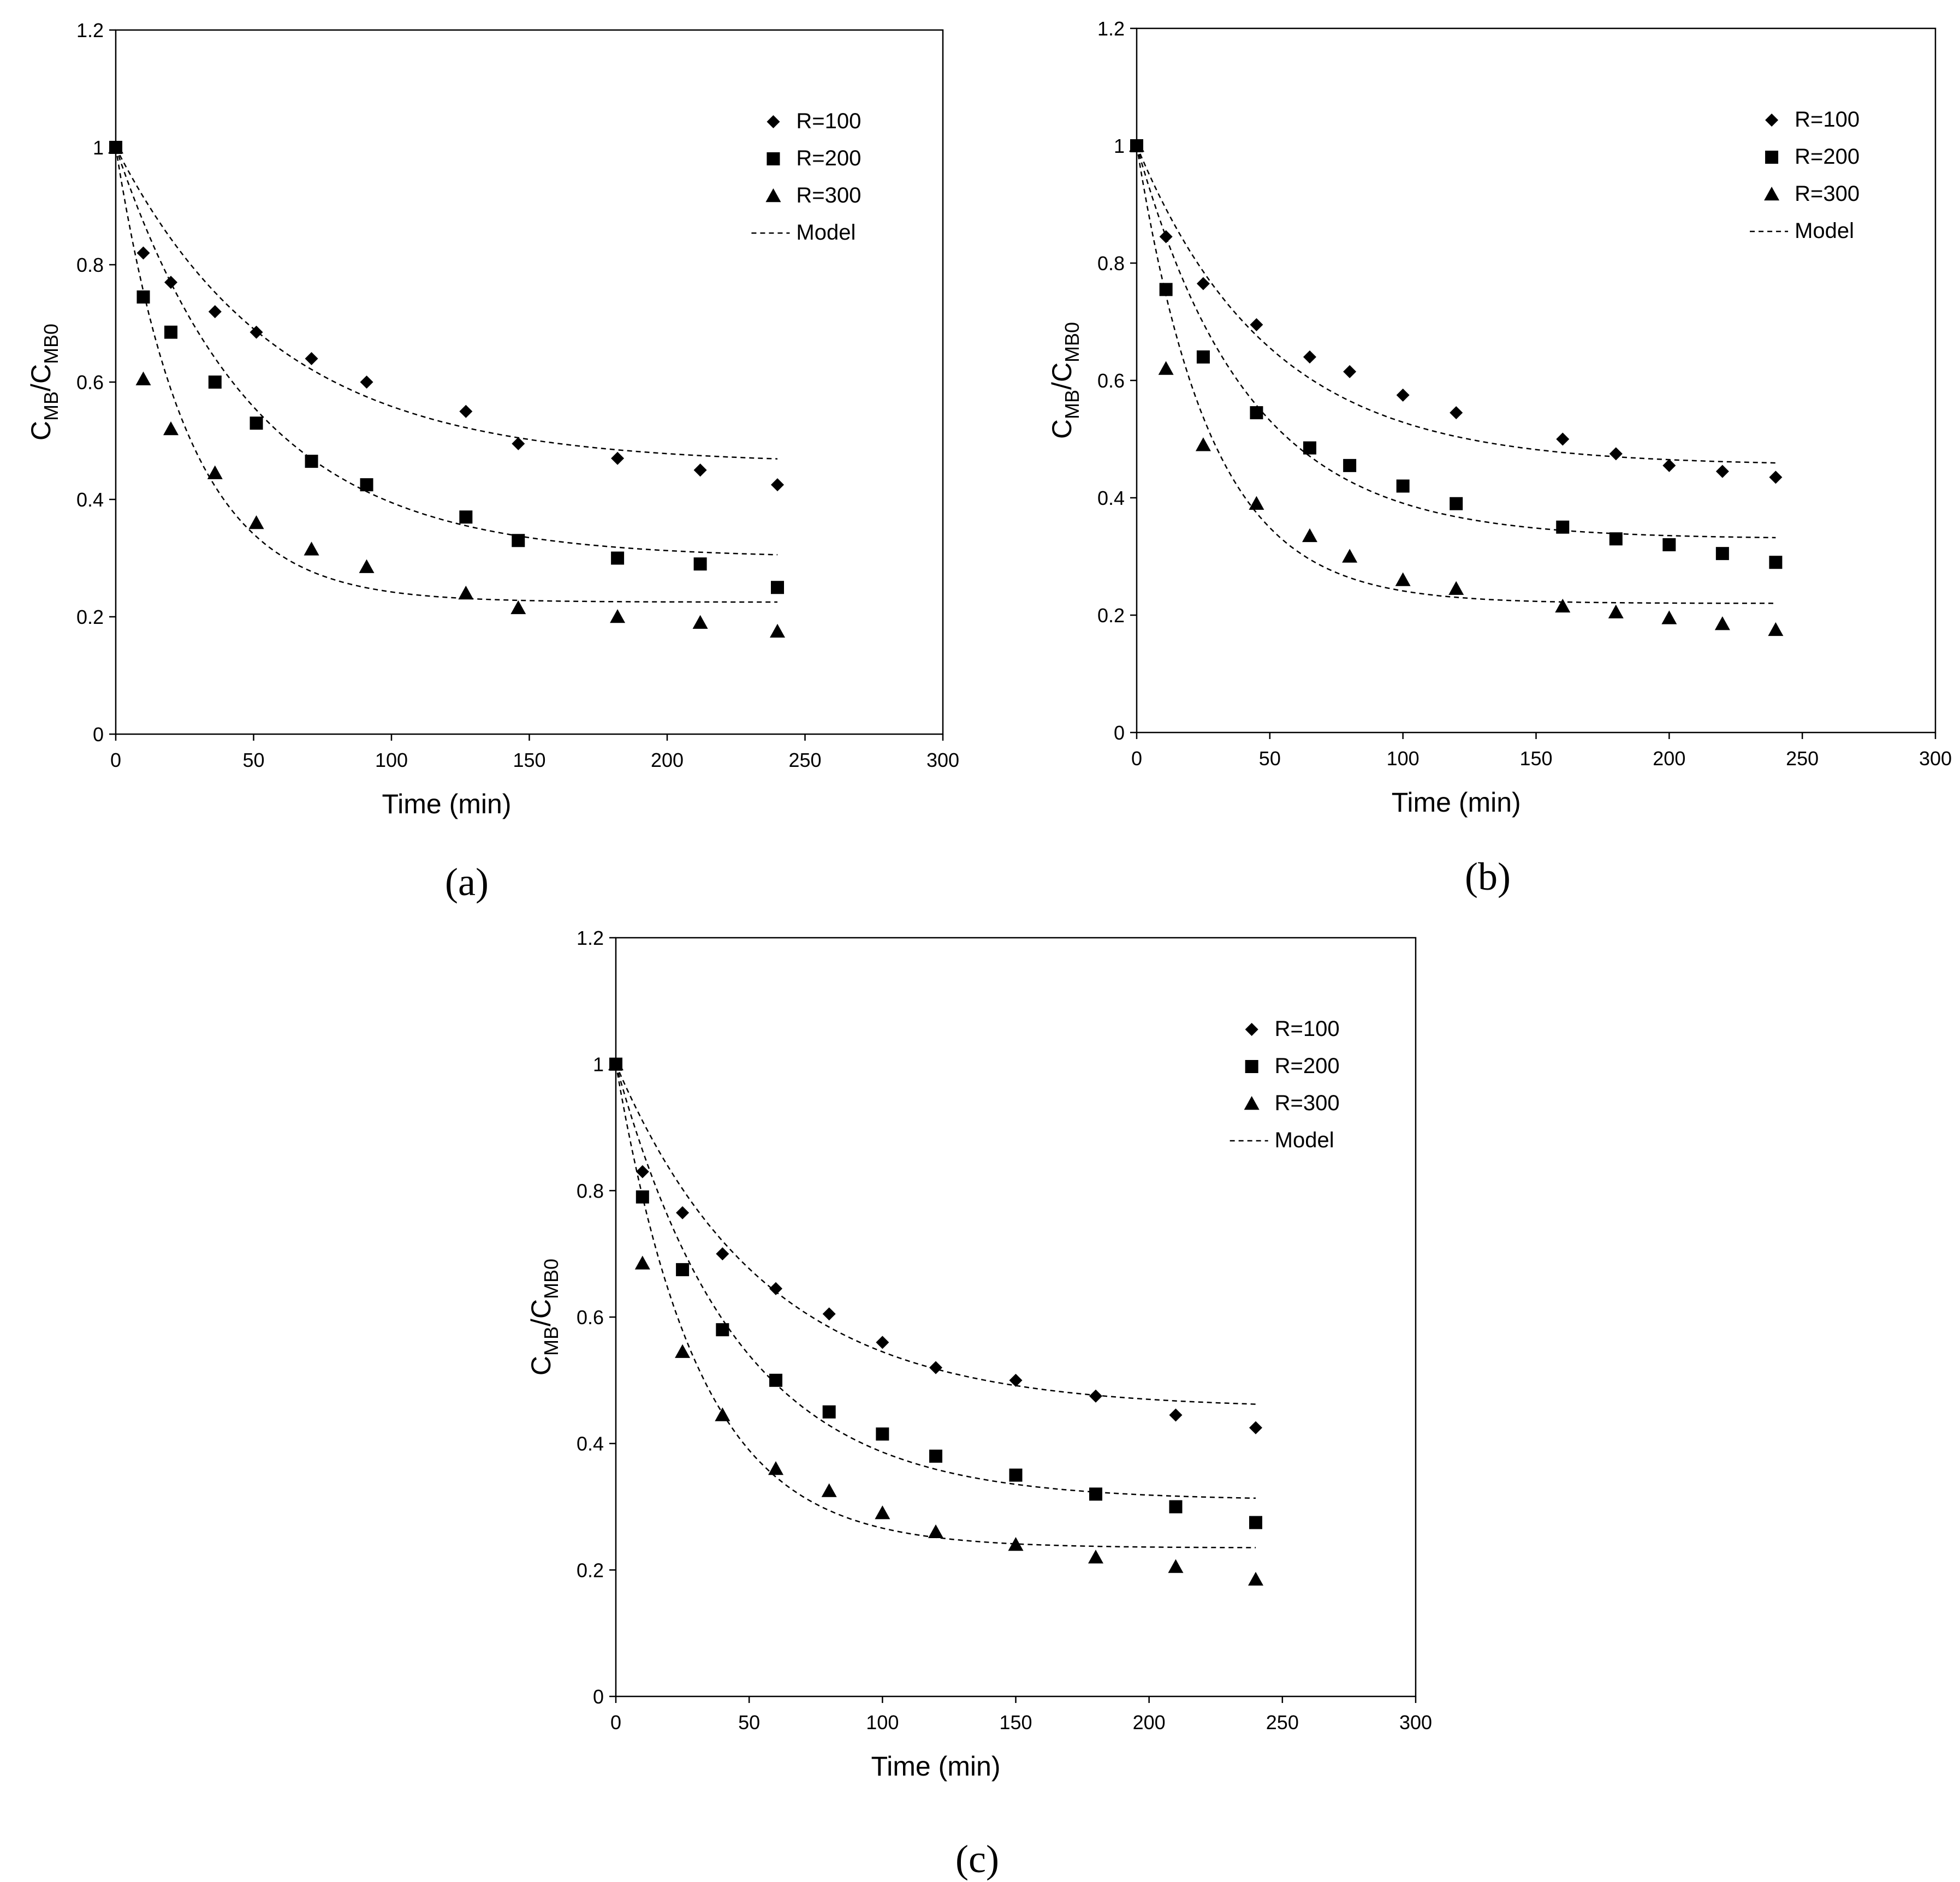 Image resolution: width=1960 pixels, height=1882 pixels. Describe the element at coordinates (1111, 498) in the screenshot. I see `y-tick-label: 0.4` at that location.